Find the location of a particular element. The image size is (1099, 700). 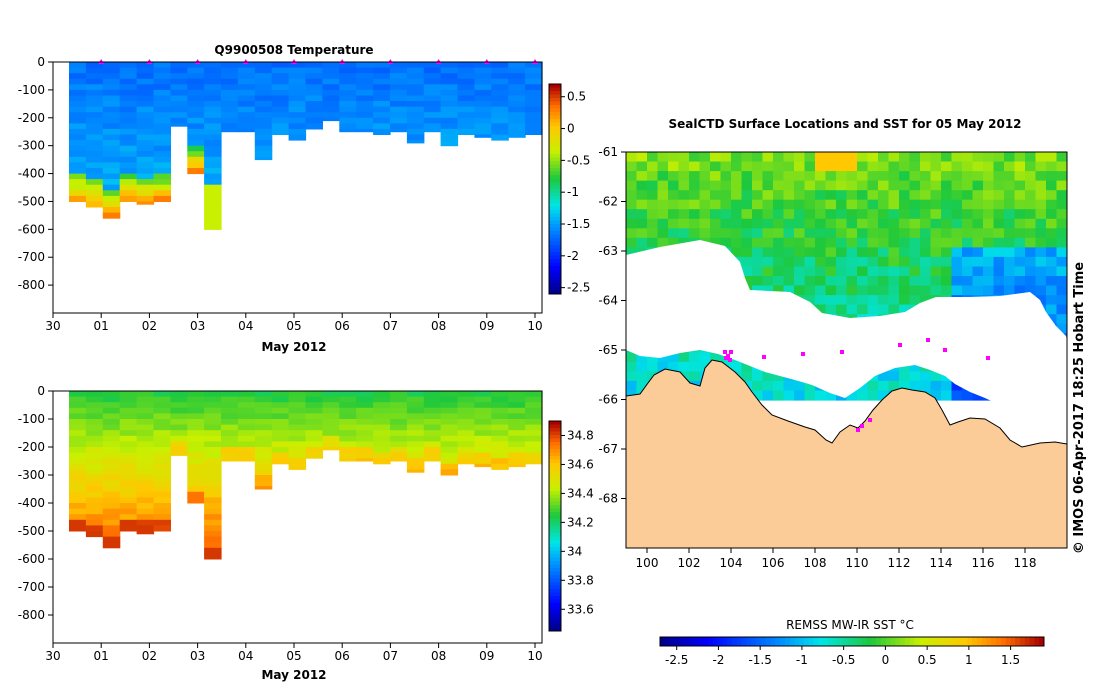

x-tick-label: 06 is located at coordinates (342, 656).